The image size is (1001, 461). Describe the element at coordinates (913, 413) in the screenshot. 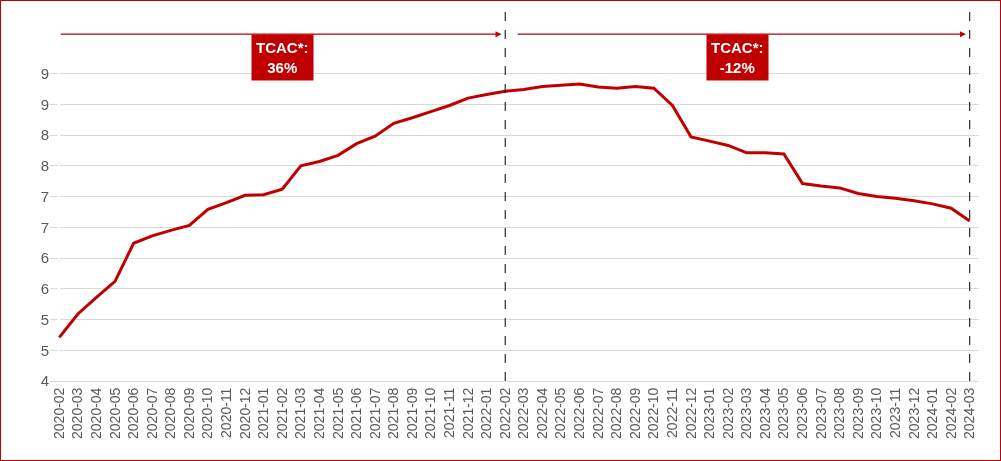

I see `x-tick-label: 2023-12` at that location.